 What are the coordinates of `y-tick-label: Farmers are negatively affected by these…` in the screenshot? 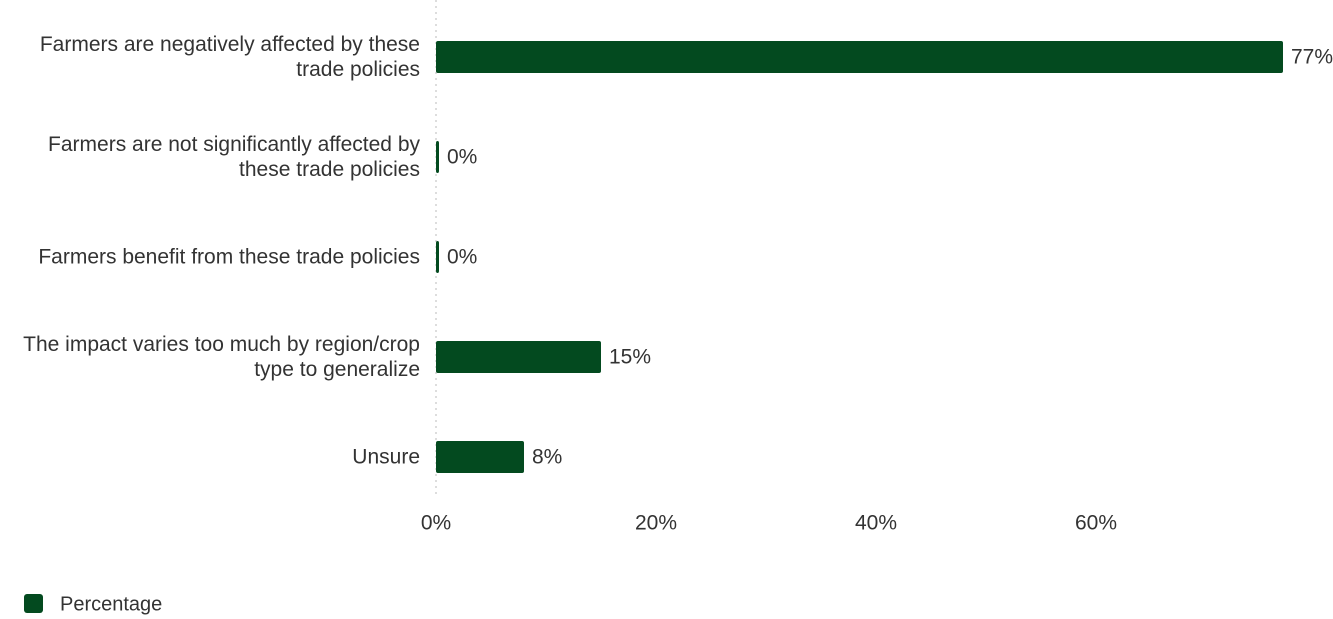 It's located at (229, 57).